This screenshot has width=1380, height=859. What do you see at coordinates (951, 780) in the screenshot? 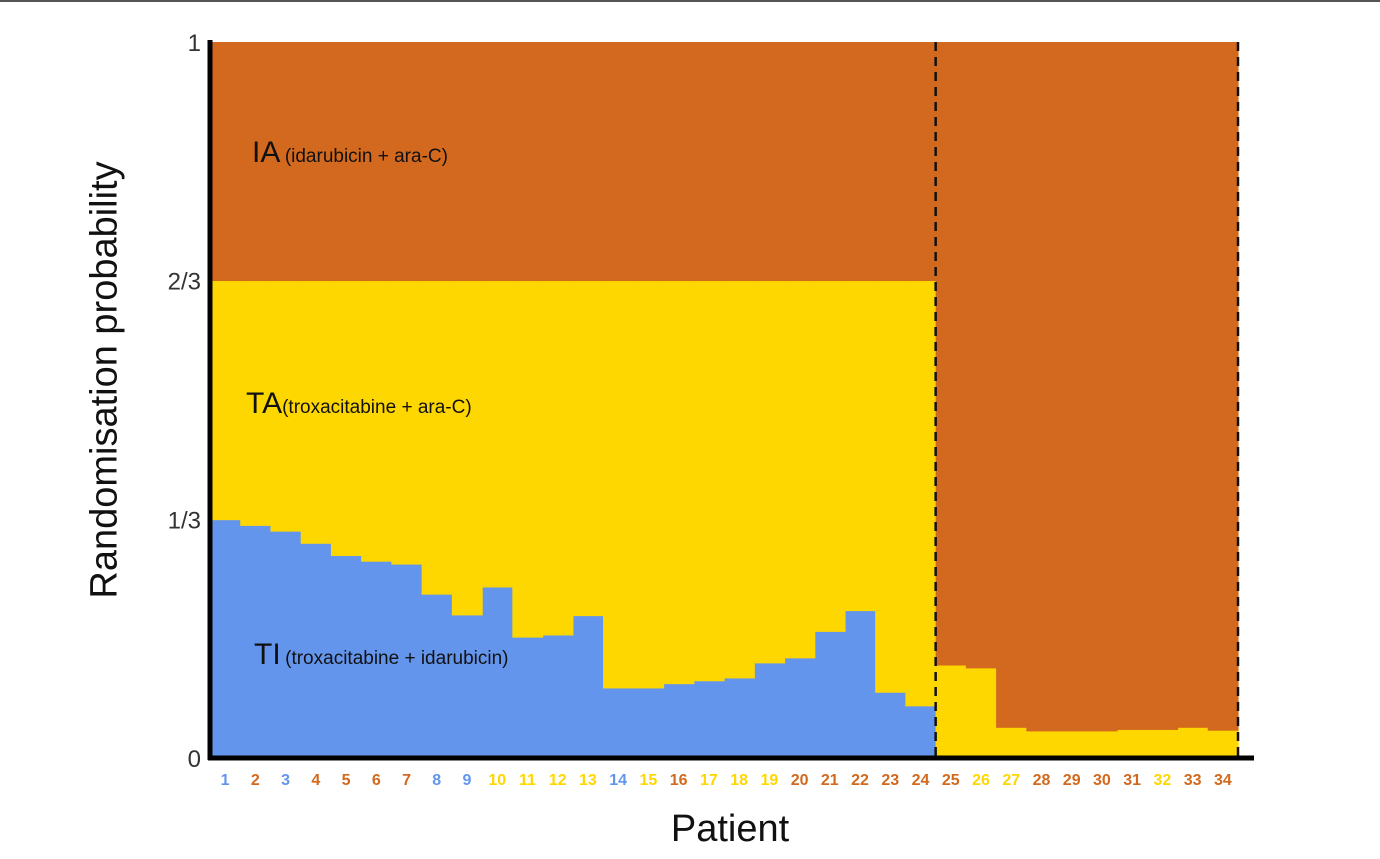
I see `x-tick-label-patient-25: 25` at bounding box center [951, 780].